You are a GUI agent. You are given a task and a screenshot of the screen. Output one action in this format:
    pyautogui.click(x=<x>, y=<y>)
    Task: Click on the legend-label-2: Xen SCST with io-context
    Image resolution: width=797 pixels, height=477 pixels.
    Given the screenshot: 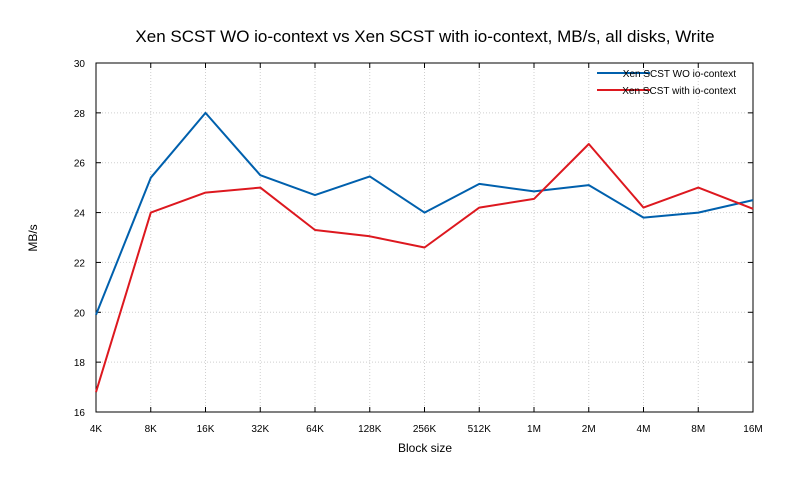 What is the action you would take?
    pyautogui.click(x=679, y=91)
    